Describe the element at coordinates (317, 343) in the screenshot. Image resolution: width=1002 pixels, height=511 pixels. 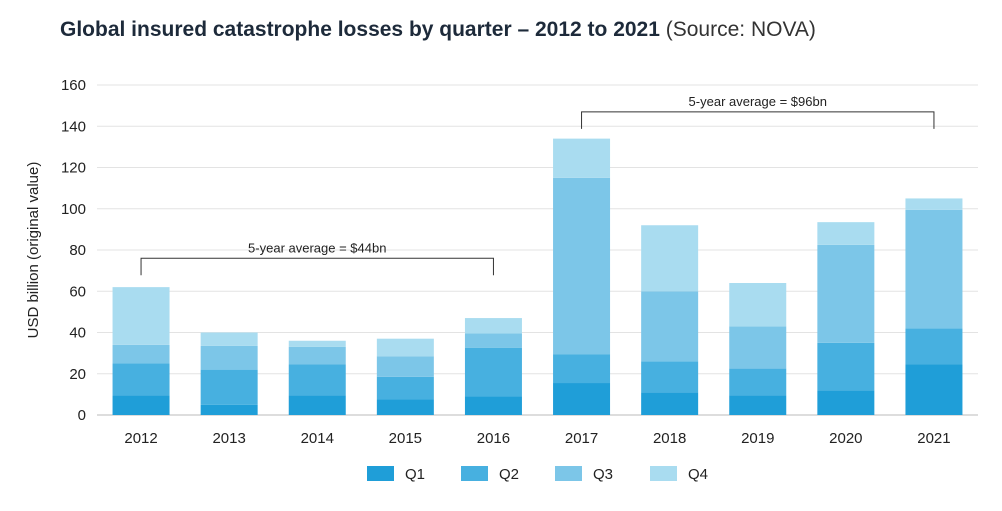
I see `bar-segment-q4-2014` at that location.